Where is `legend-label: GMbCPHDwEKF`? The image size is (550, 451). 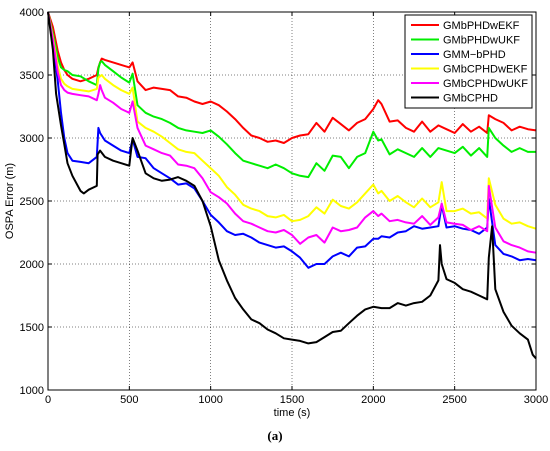 legend-label: GMbCPHDwEKF is located at coordinates (485, 70).